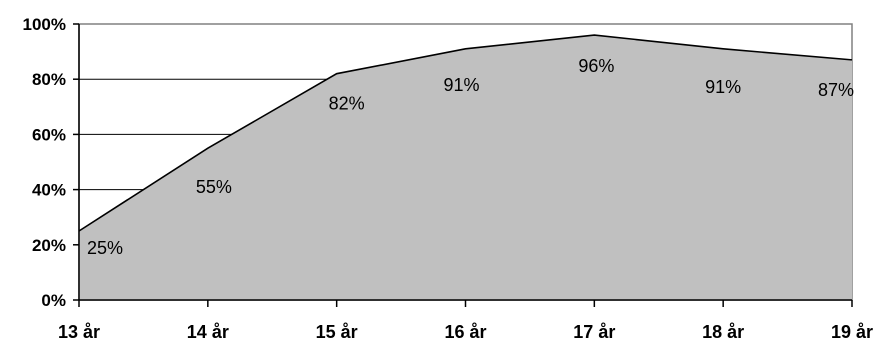  I want to click on data-label: 87%, so click(836, 90).